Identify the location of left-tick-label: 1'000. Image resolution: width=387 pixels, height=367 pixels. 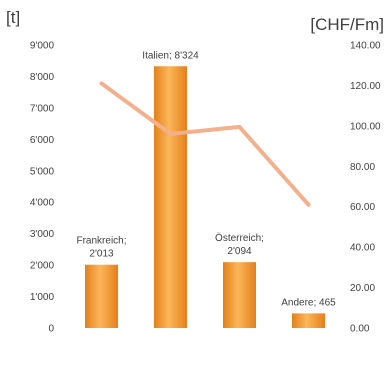
(42, 297).